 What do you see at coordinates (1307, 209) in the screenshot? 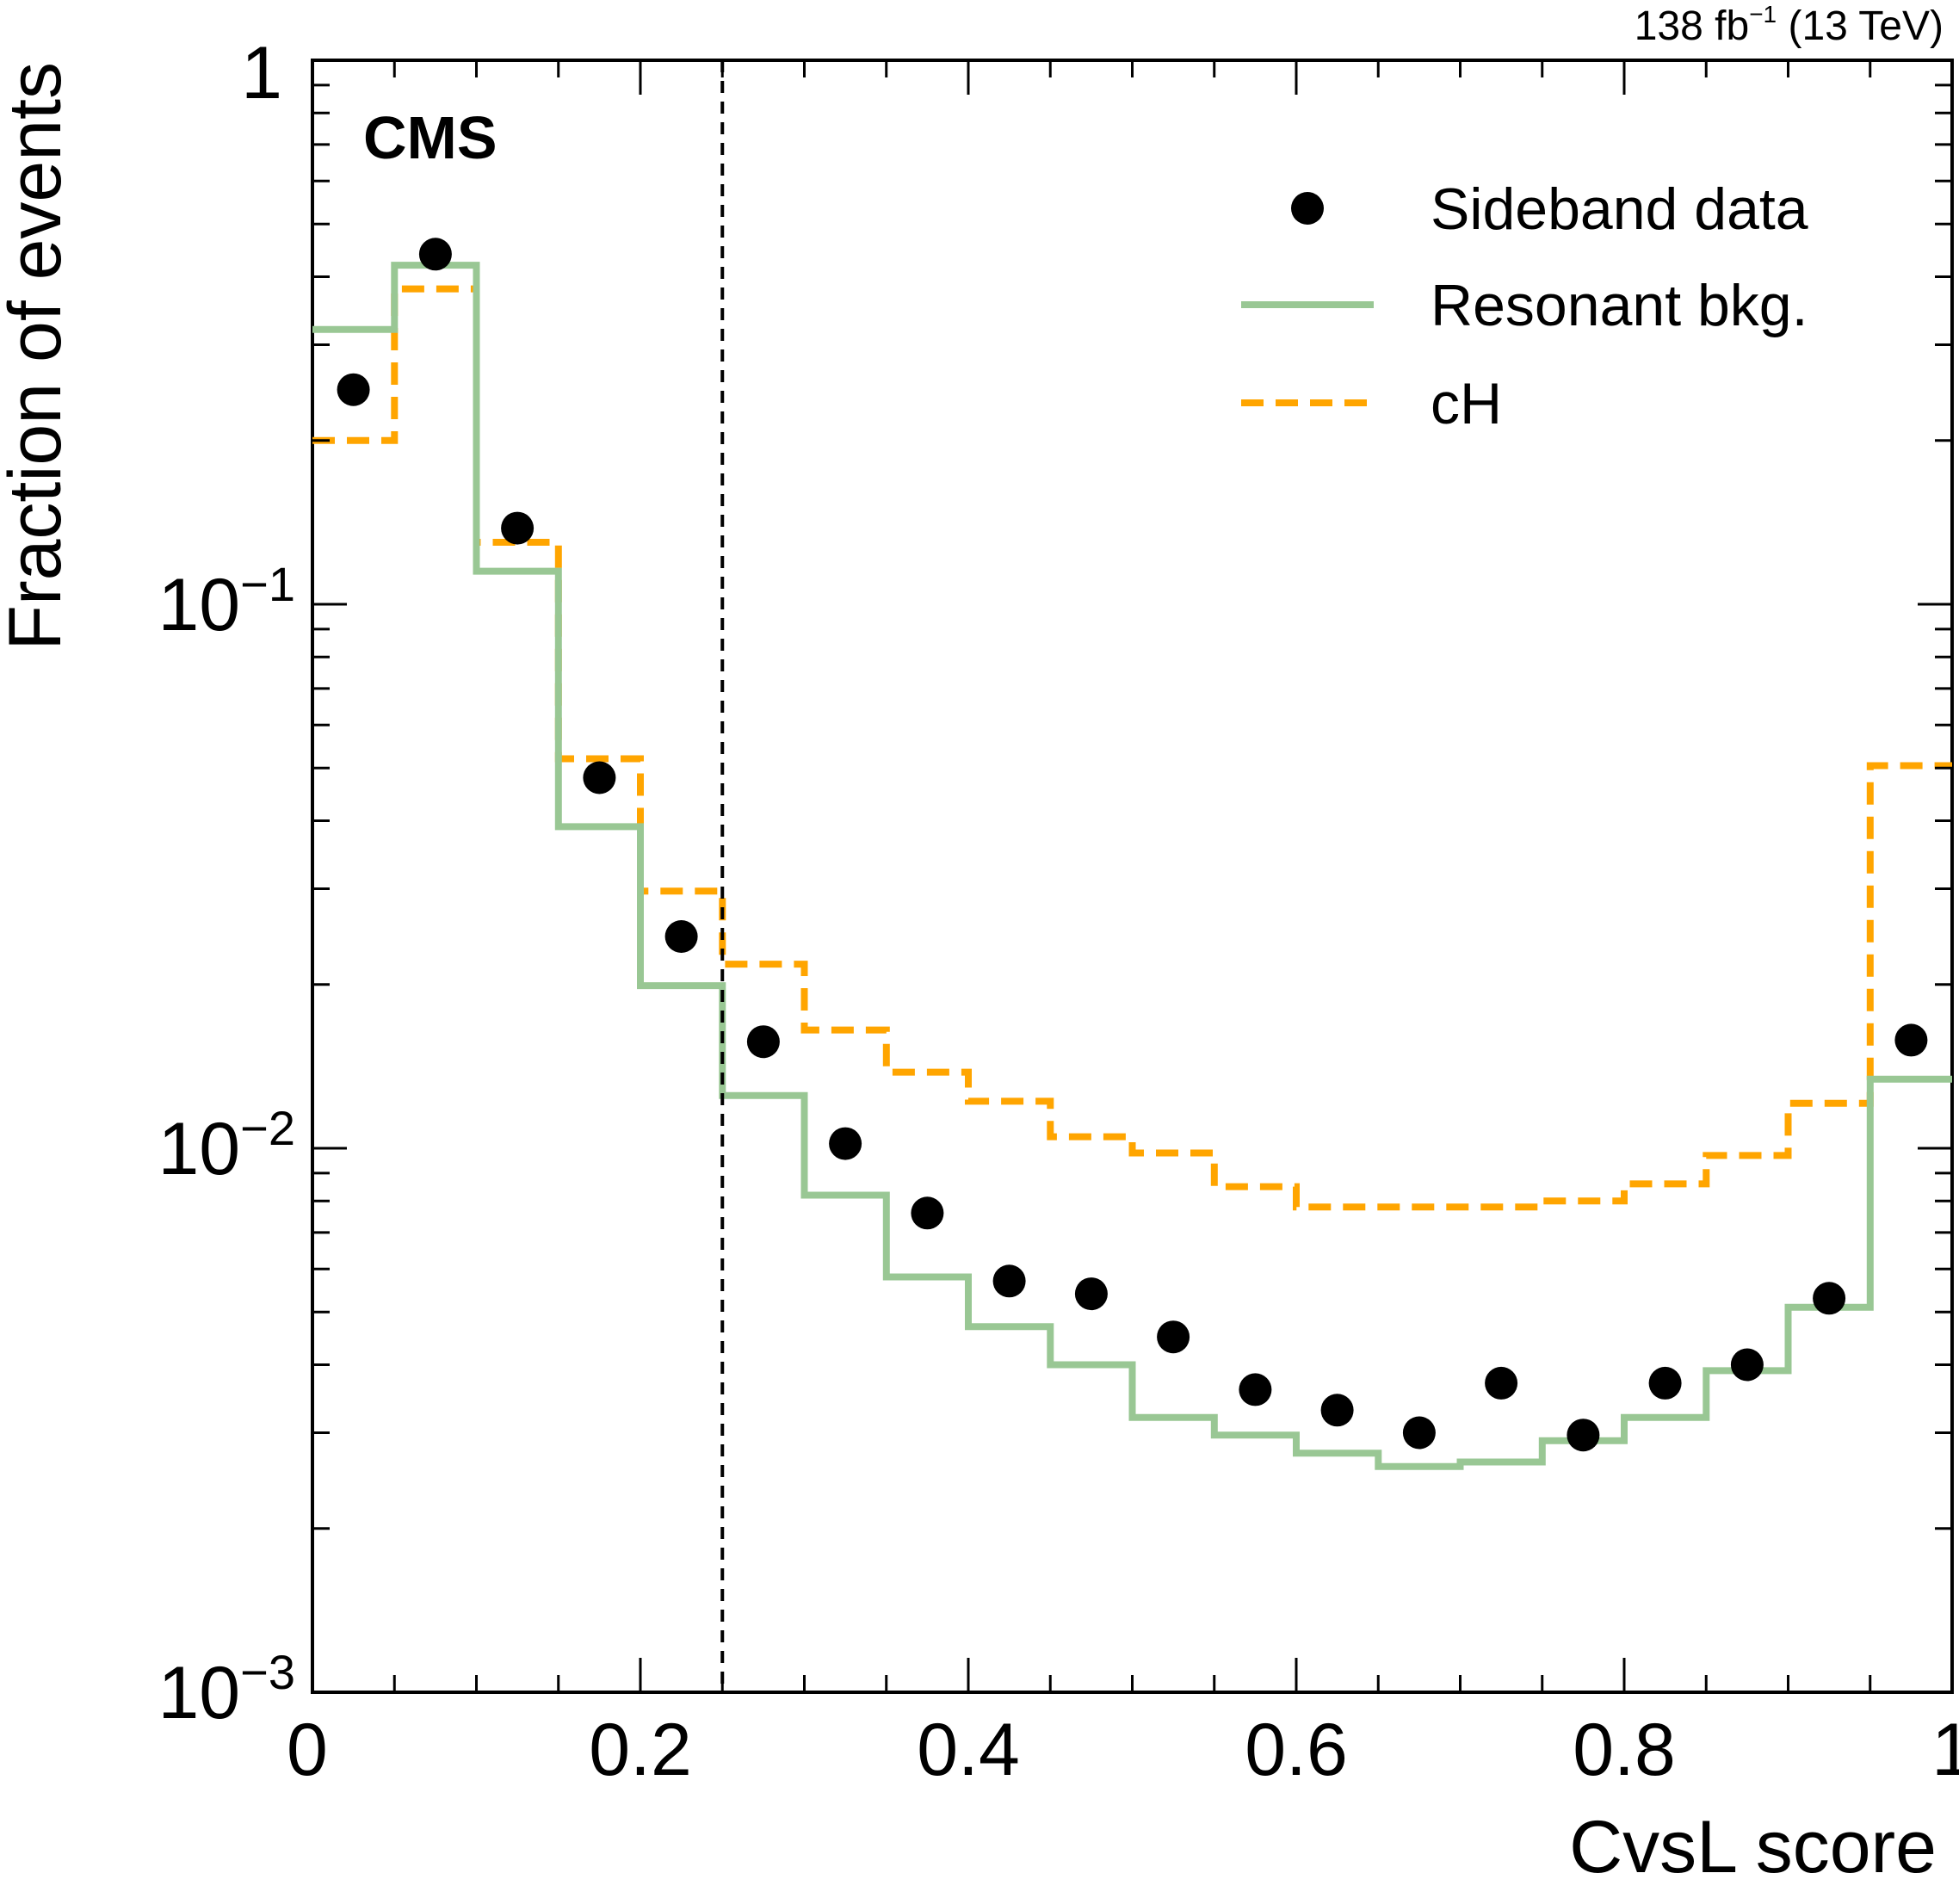
I see `legend-marker-sideband-data` at bounding box center [1307, 209].